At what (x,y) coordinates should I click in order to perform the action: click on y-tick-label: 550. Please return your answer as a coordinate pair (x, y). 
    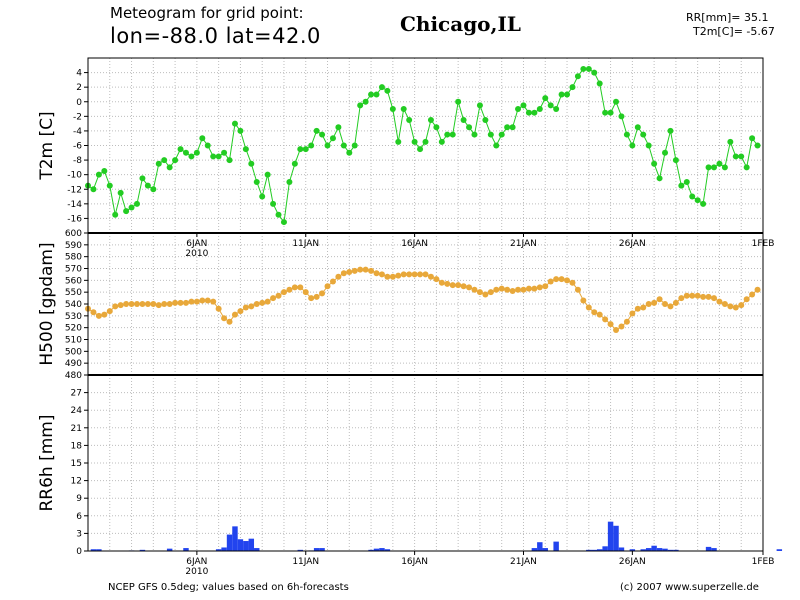
    Looking at the image, I should click on (73, 293).